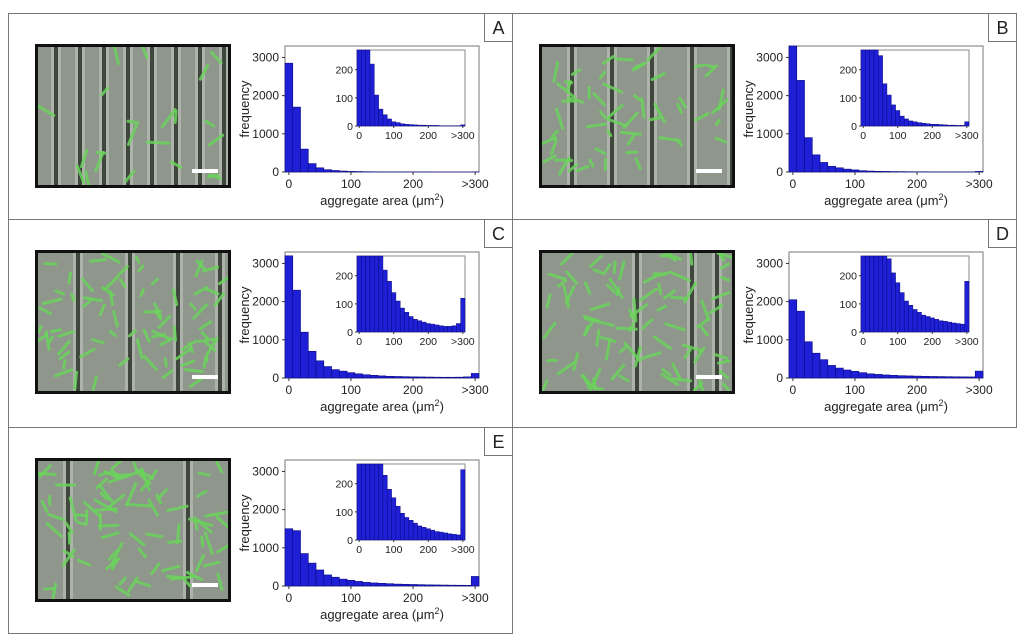 This screenshot has height=640, width=1024. Describe the element at coordinates (637, 322) in the screenshot. I see `micrograph-image` at that location.